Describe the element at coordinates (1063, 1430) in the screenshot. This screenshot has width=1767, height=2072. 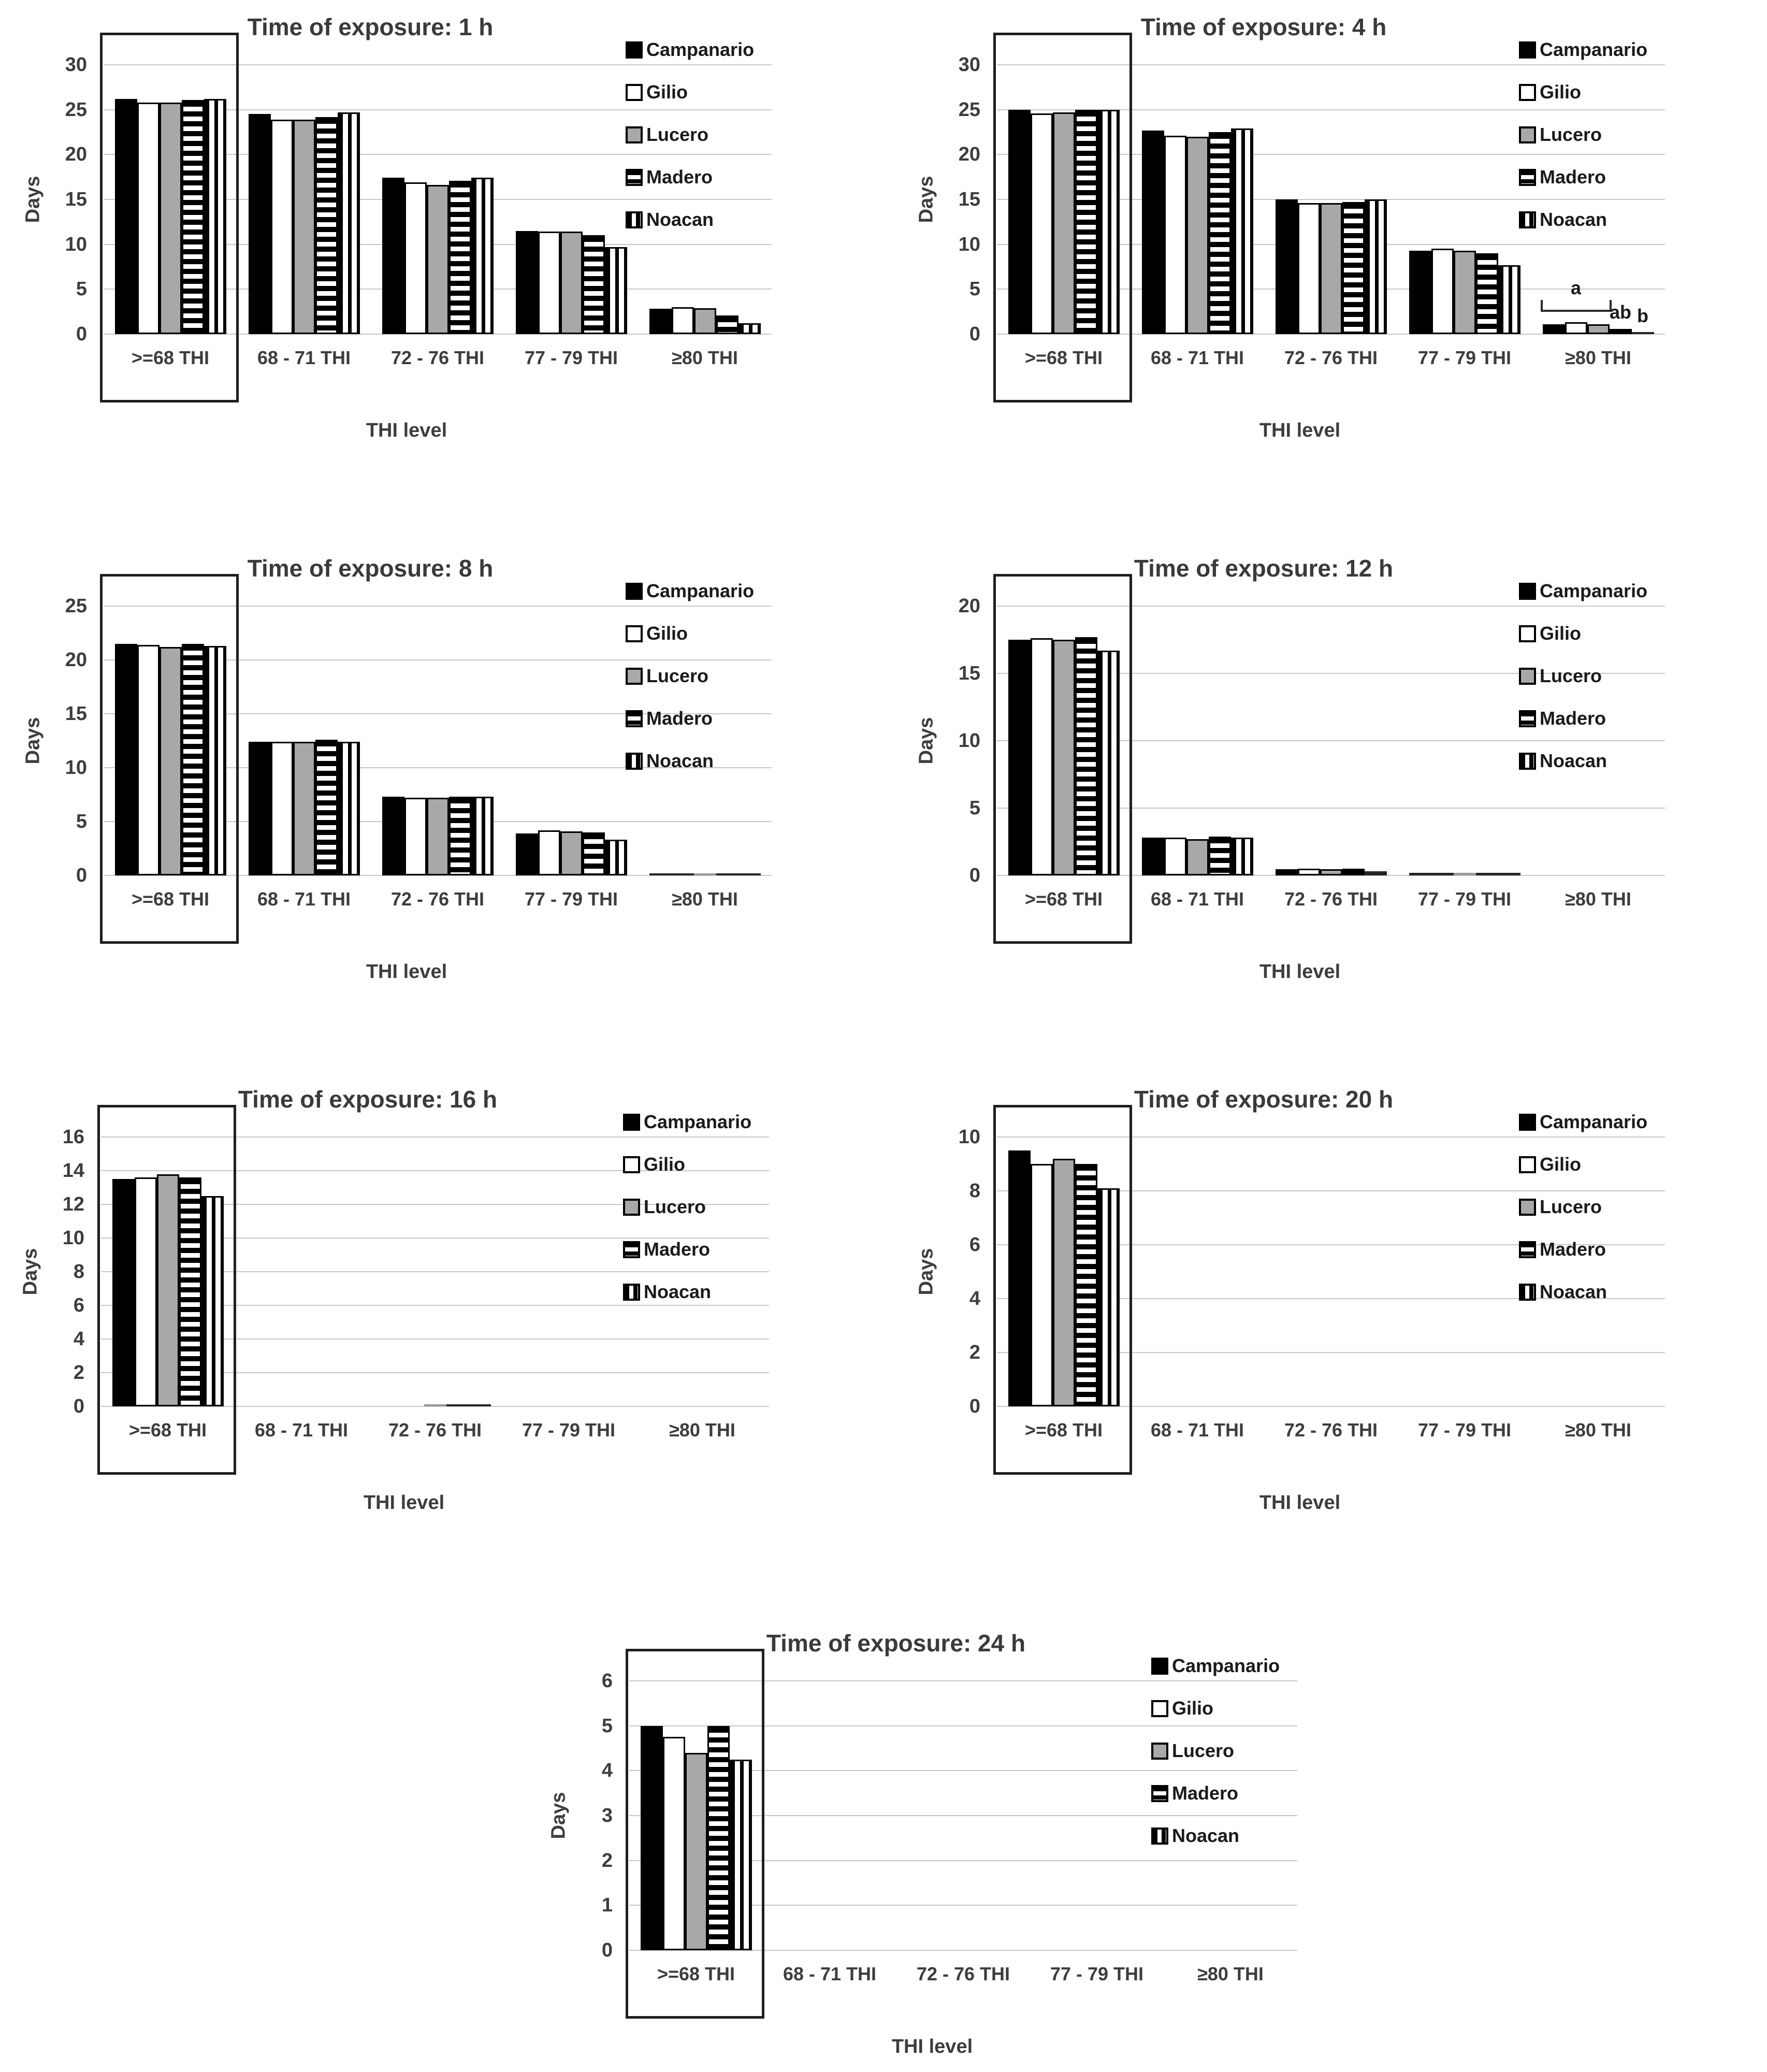
I see `category-label: >=68 THI` at that location.